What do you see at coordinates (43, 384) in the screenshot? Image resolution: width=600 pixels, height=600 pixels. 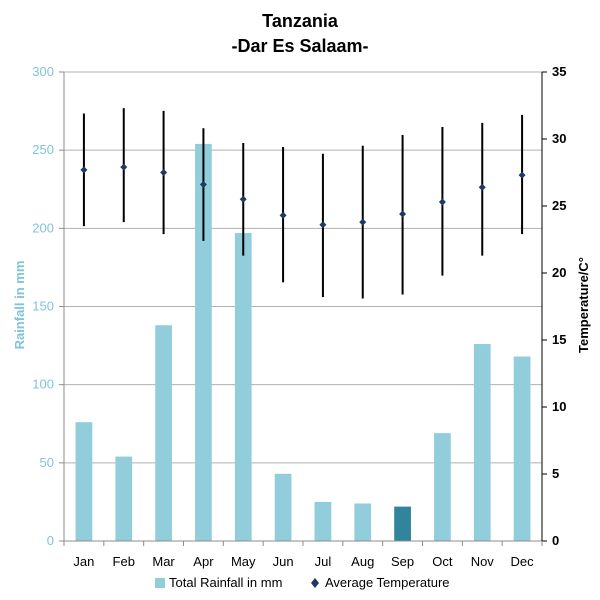 I see `y-tick-label: 100` at bounding box center [43, 384].